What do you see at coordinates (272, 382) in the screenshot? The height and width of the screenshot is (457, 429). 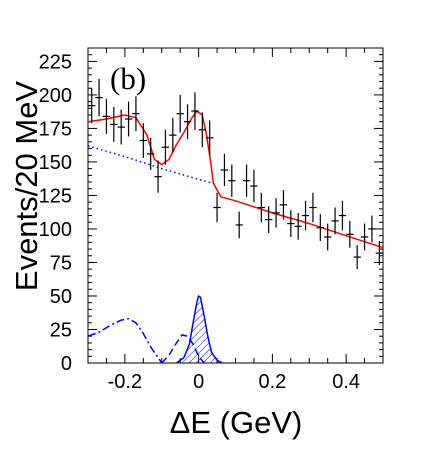 I see `x-tick-label: 0.2` at bounding box center [272, 382].